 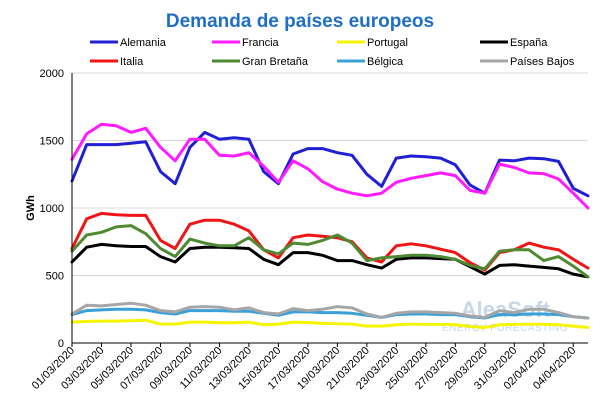 I want to click on y-tick-label: 2000, so click(x=52, y=74).